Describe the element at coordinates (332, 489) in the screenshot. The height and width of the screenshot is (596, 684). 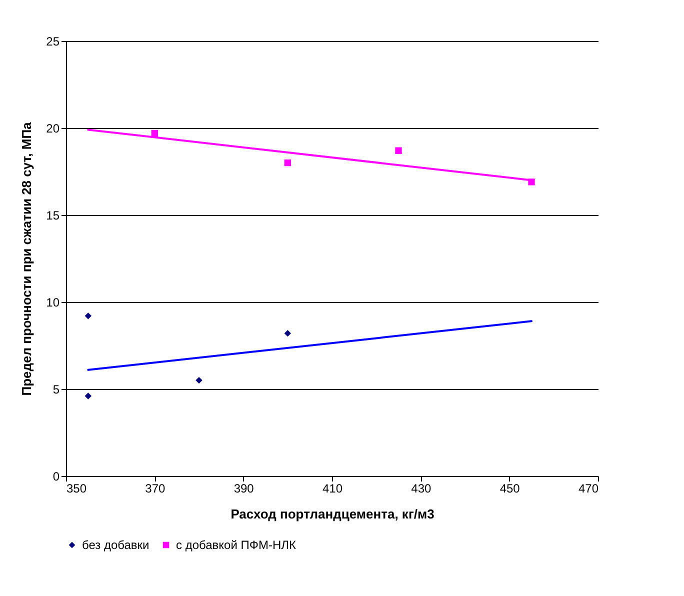
I see `x-tick-label: 410` at that location.